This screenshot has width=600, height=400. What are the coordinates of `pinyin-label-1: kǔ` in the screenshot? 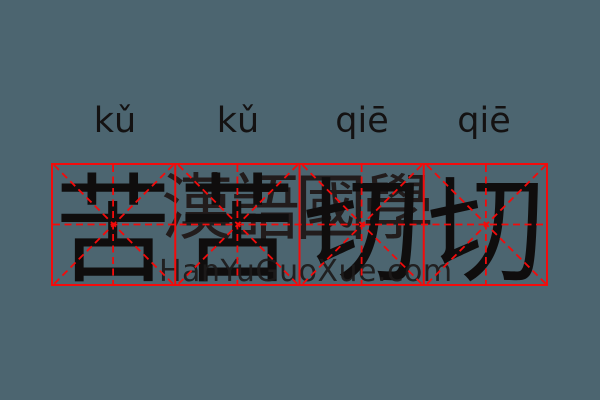 It's located at (115, 121).